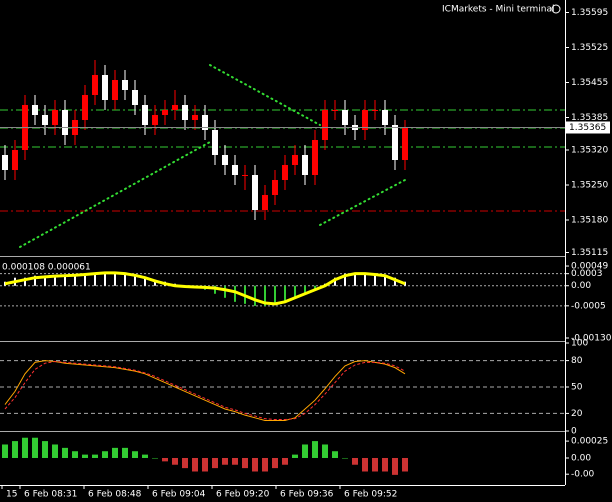 The width and height of the screenshot is (612, 502). What do you see at coordinates (498, 10) in the screenshot?
I see `terminal-title: ICMarkets - Mini terminal` at bounding box center [498, 10].